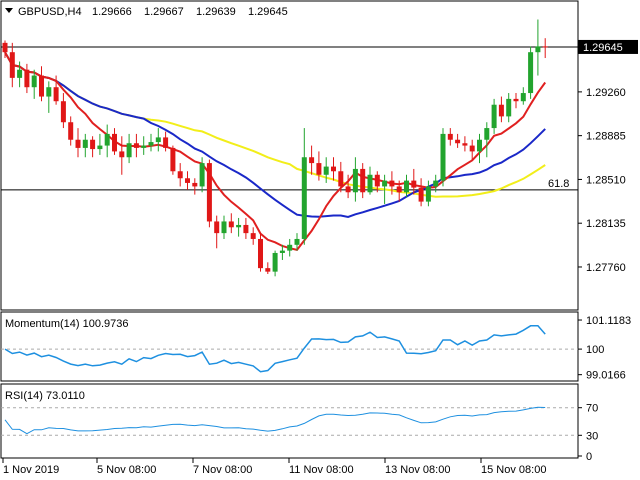  Describe the element at coordinates (589, 457) in the screenshot. I see `rsi-tick-label: 0` at that location.